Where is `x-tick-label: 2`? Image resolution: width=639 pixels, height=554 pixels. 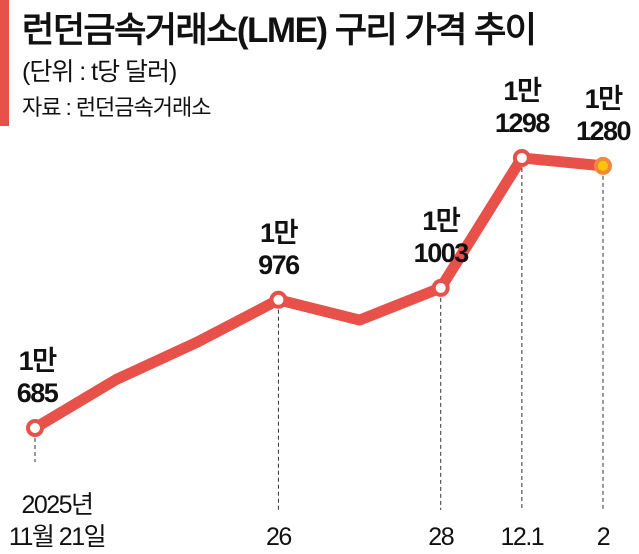 x-tick-label: 2 is located at coordinates (603, 537).